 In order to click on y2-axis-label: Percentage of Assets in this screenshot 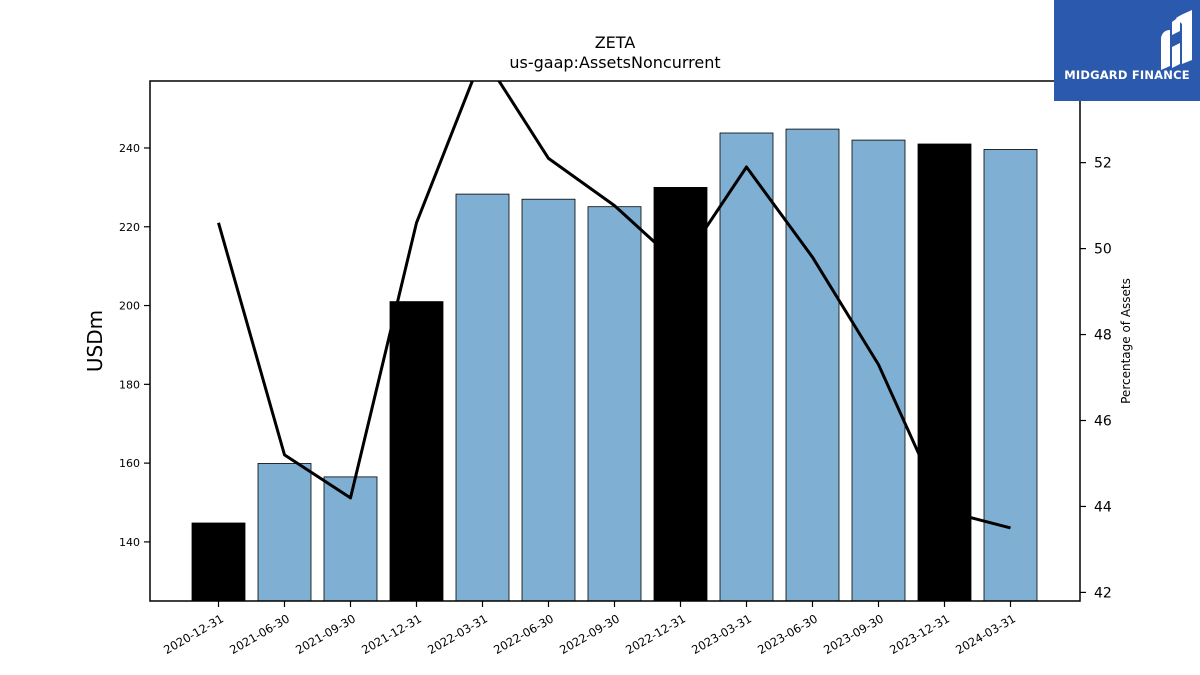, I will do `click(1126, 341)`.